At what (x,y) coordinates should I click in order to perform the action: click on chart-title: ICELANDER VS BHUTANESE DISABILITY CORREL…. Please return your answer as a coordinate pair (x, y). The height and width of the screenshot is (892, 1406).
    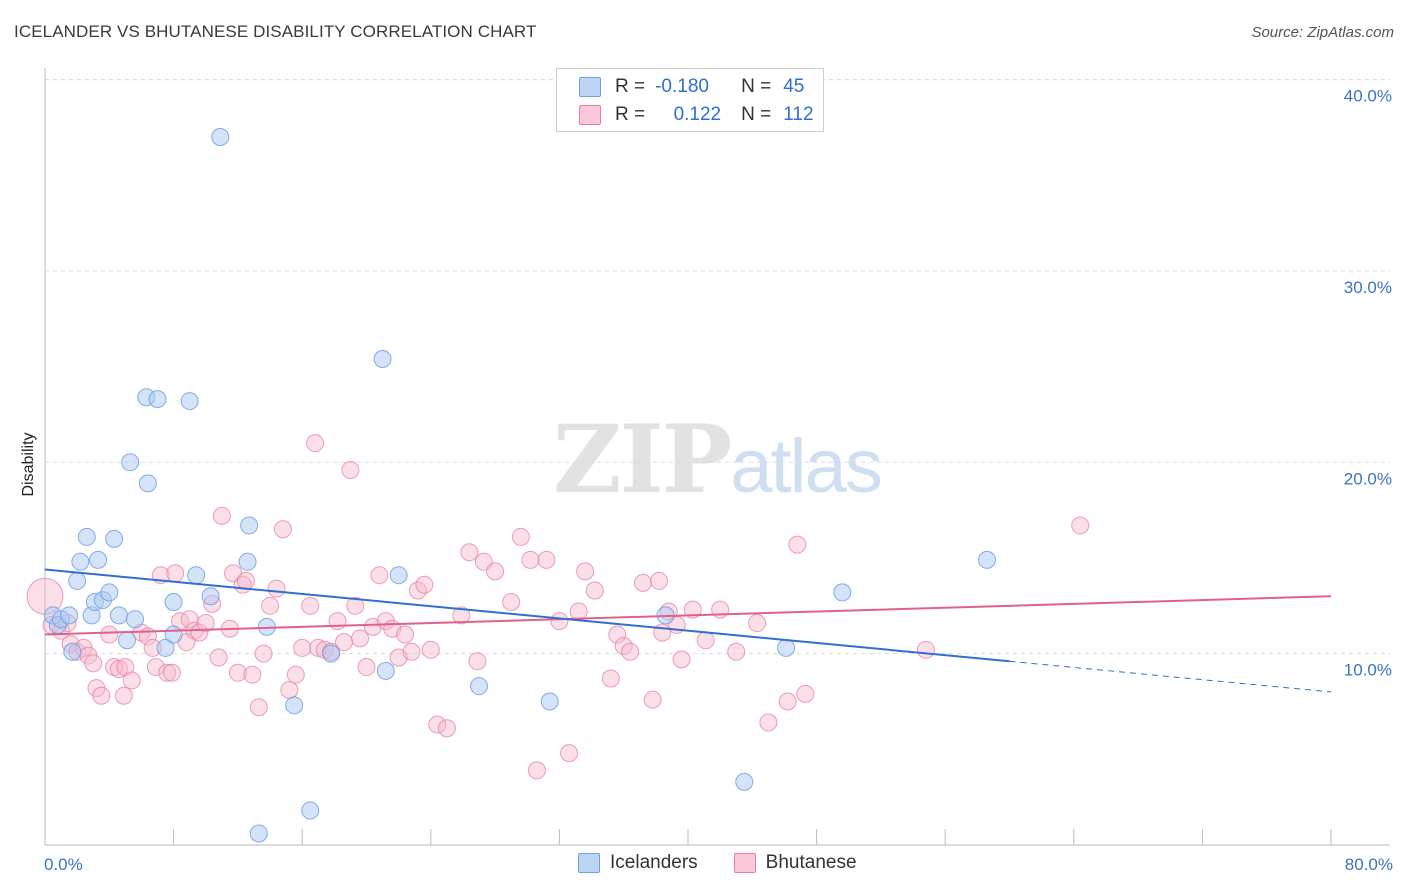
    Looking at the image, I should click on (275, 31).